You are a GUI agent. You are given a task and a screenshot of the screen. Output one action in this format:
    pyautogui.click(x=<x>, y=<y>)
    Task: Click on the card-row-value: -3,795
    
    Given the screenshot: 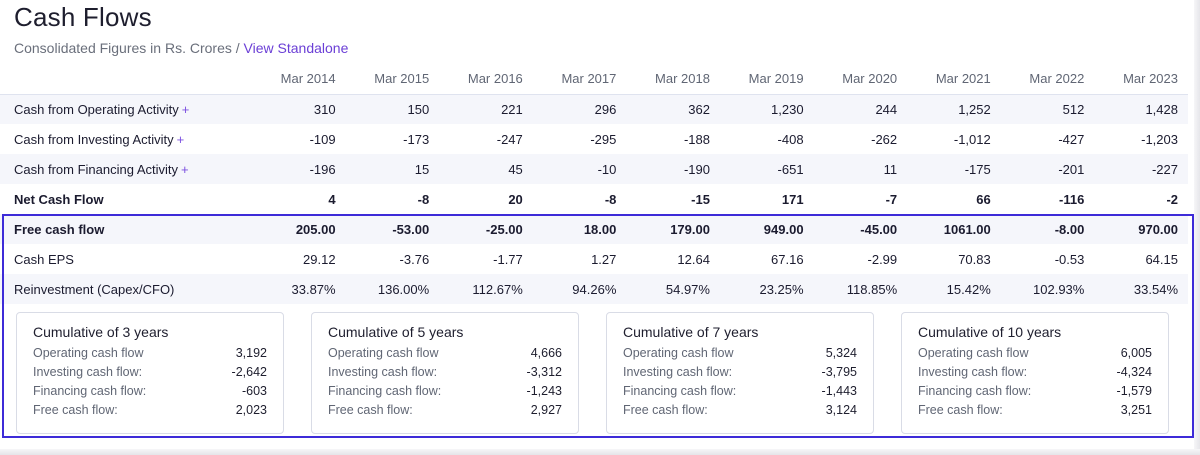 What is the action you would take?
    pyautogui.click(x=839, y=372)
    